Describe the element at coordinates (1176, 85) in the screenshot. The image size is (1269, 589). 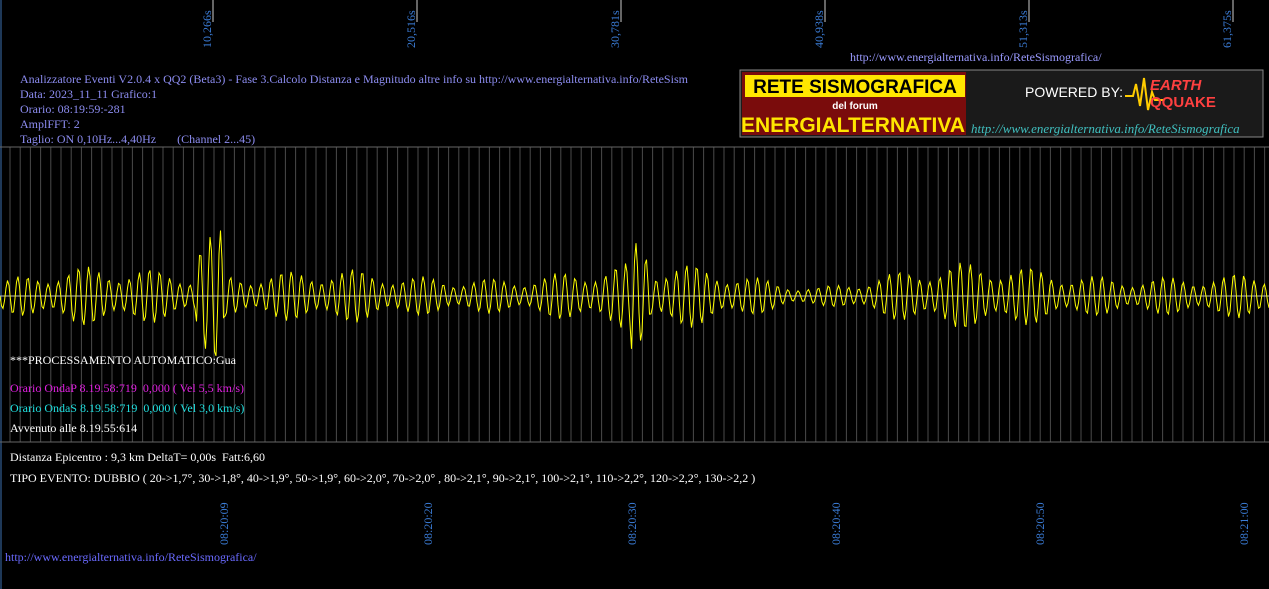
I see `logo-brand: EARTH` at that location.